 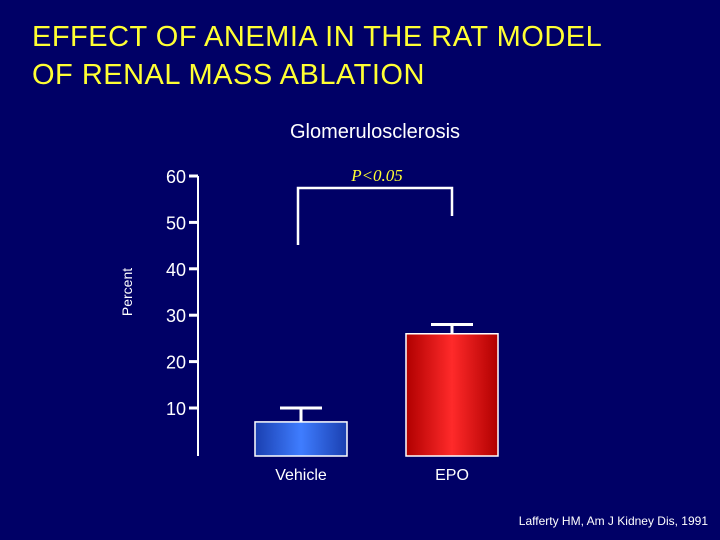 What do you see at coordinates (375, 132) in the screenshot?
I see `chart-title: Glomerulosclerosis` at bounding box center [375, 132].